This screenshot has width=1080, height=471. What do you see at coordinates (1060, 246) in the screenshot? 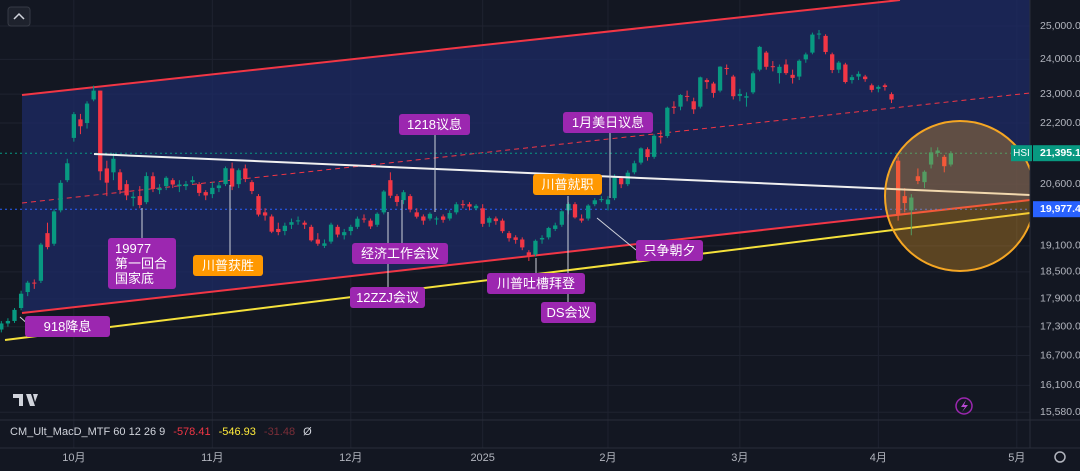
I see `y-tick-label: 19,100.0` at bounding box center [1060, 246].